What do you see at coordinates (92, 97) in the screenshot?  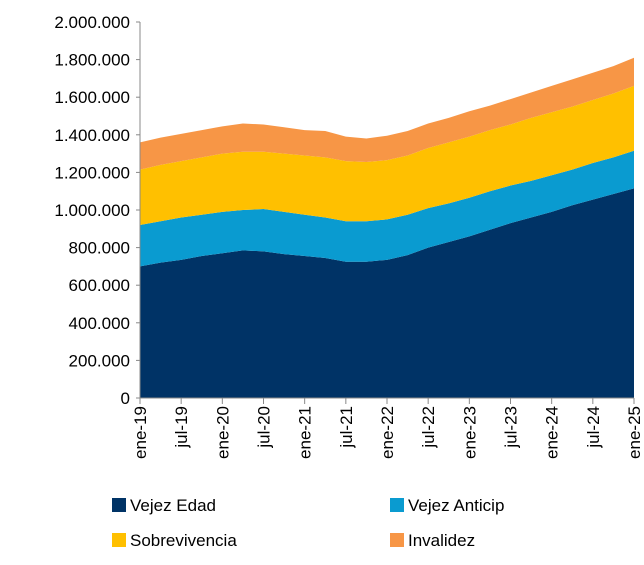 I see `y-tick-label: 1.600.000` at bounding box center [92, 97].